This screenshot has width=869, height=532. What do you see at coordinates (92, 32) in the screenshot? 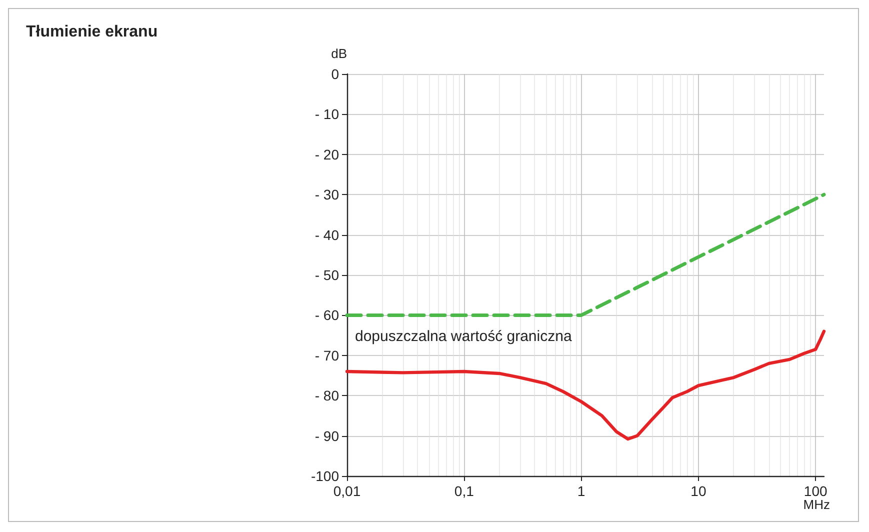
I see `text: Tłumienie ekranu` at bounding box center [92, 32].